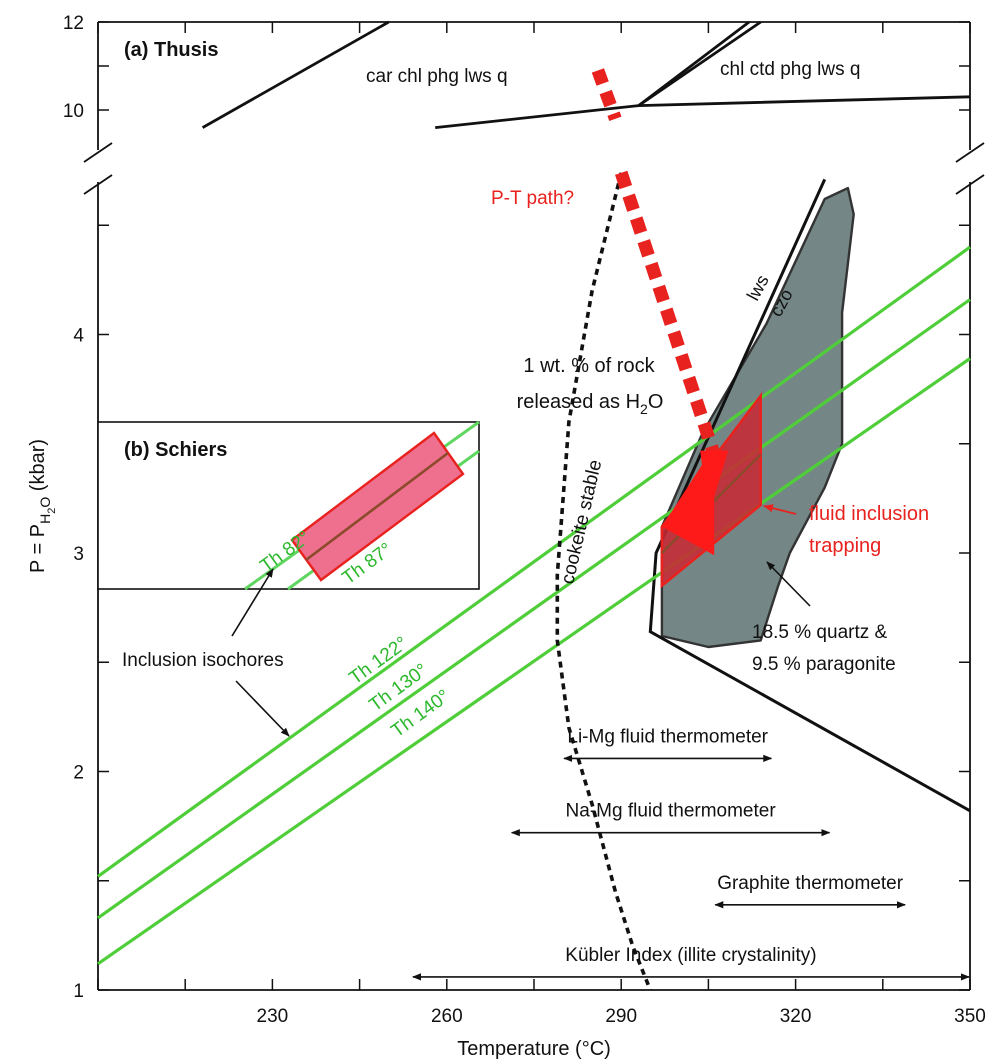 The image size is (995, 1063). I want to click on assemblage-left-label: car chl phg lws q, so click(437, 76).